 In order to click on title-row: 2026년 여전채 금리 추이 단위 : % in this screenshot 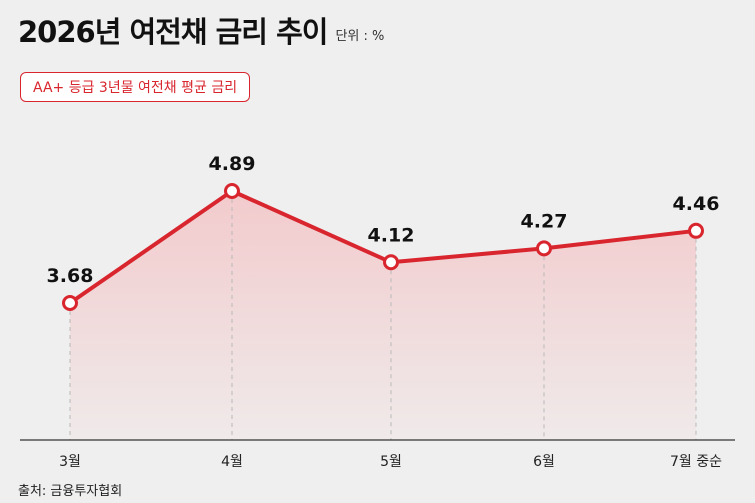, I will do `click(201, 32)`.